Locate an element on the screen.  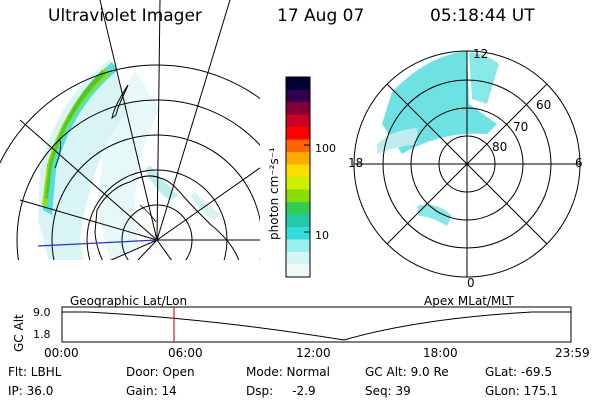
timeline-ylabel: GC Alt is located at coordinates (19, 333).